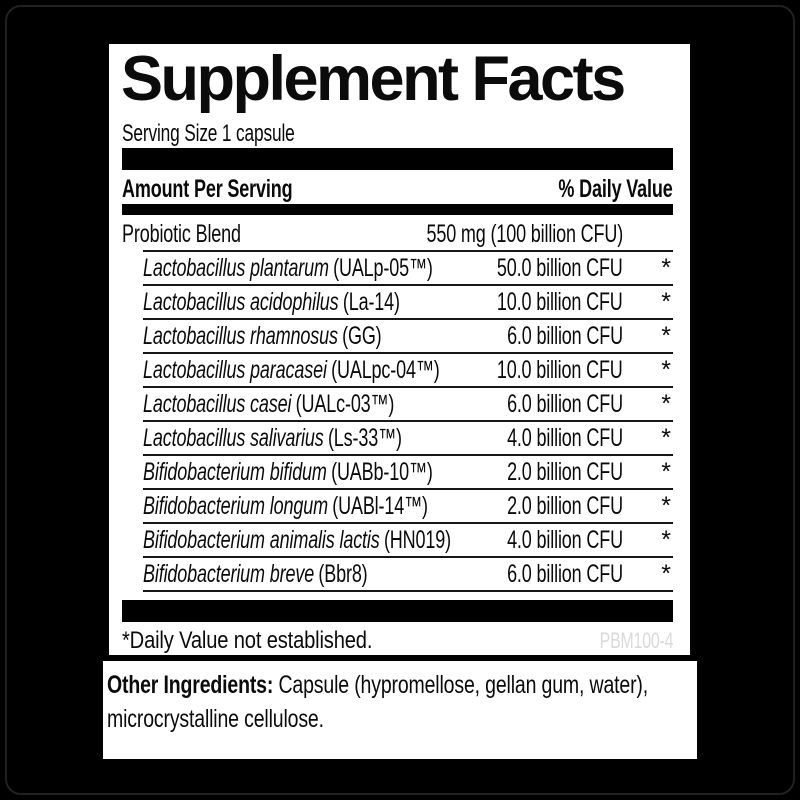 This screenshot has height=800, width=800. Describe the element at coordinates (240, 335) in the screenshot. I see `ingredient-latin-name: Lactobacillus rhamnosus` at that location.